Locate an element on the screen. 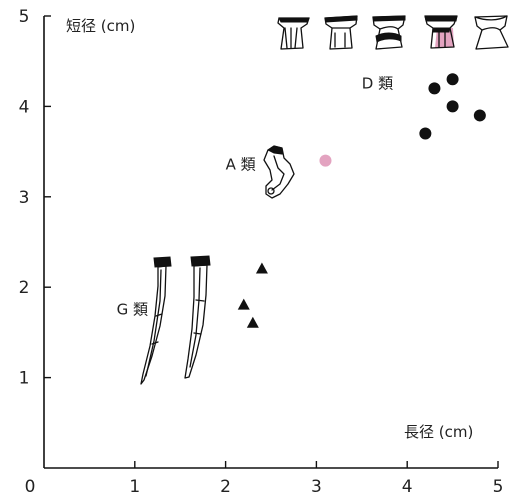 This screenshot has width=521, height=502. d-artifact-2-icon is located at coordinates (341, 32).